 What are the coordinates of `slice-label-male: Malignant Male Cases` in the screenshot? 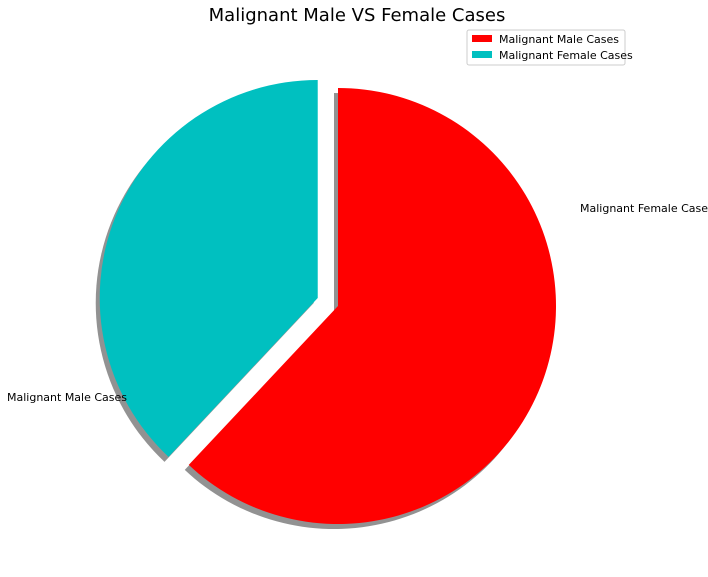 It's located at (67, 397).